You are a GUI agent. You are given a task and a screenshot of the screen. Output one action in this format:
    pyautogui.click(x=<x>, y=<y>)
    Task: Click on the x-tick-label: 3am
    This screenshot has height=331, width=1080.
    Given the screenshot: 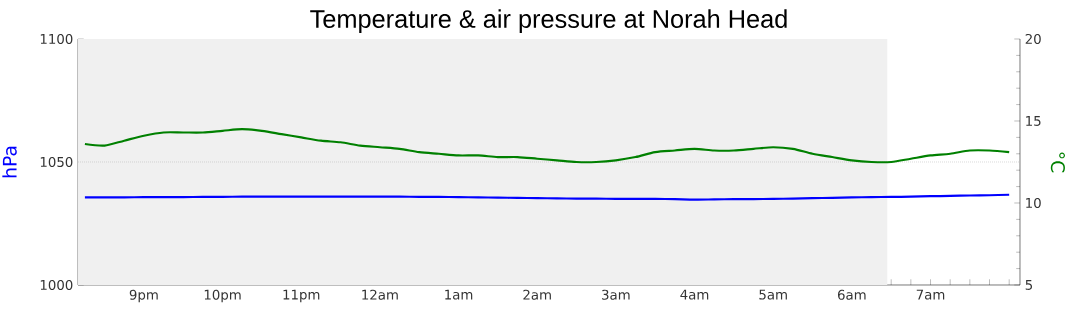 What is the action you would take?
    pyautogui.click(x=616, y=294)
    